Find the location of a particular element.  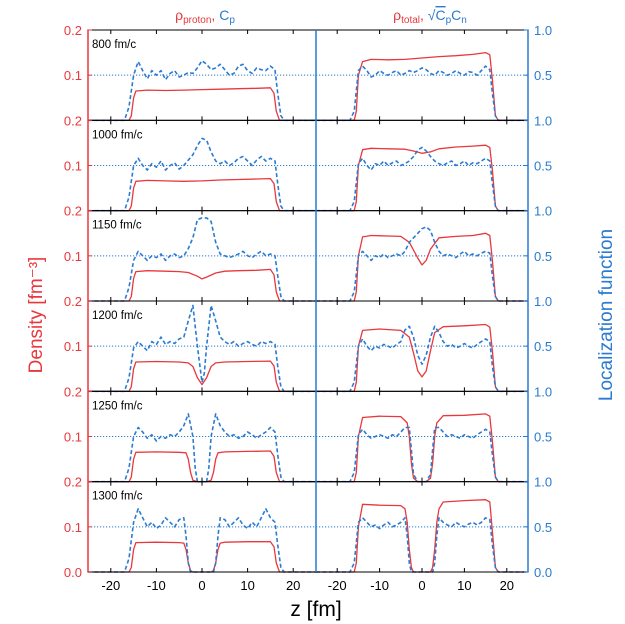

ylabel-right: Localization function is located at coordinates (606, 315).